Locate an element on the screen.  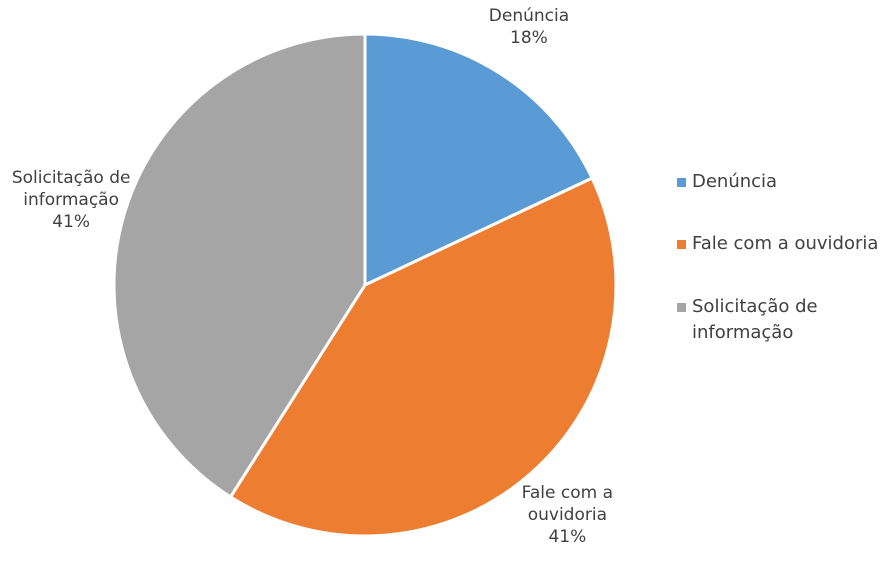
data-label-name: Fale com a ouvidoria is located at coordinates (567, 503).